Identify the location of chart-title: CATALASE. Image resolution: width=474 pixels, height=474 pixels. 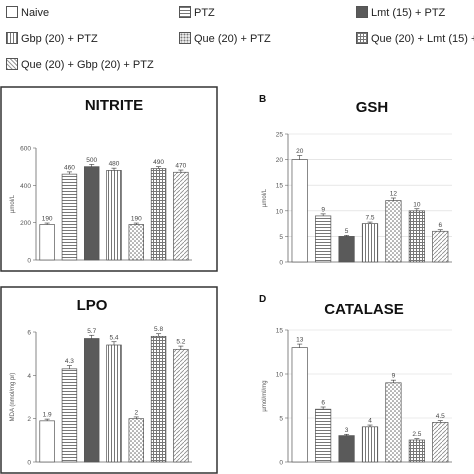
(363, 309).